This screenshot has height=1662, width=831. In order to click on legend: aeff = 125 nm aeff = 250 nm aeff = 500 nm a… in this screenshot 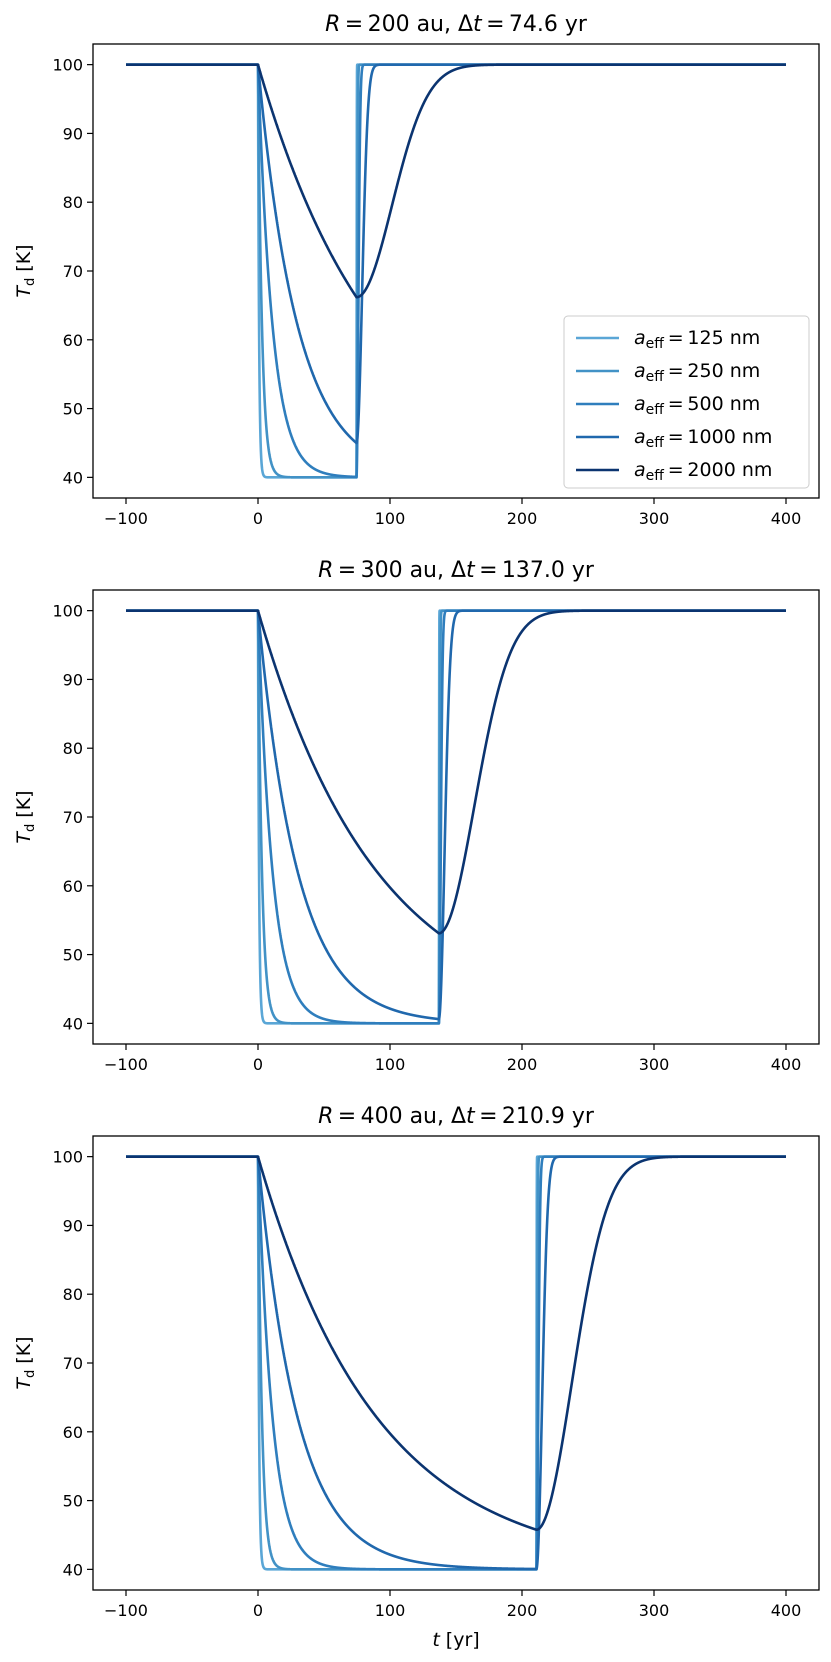, I will do `click(686, 402)`.